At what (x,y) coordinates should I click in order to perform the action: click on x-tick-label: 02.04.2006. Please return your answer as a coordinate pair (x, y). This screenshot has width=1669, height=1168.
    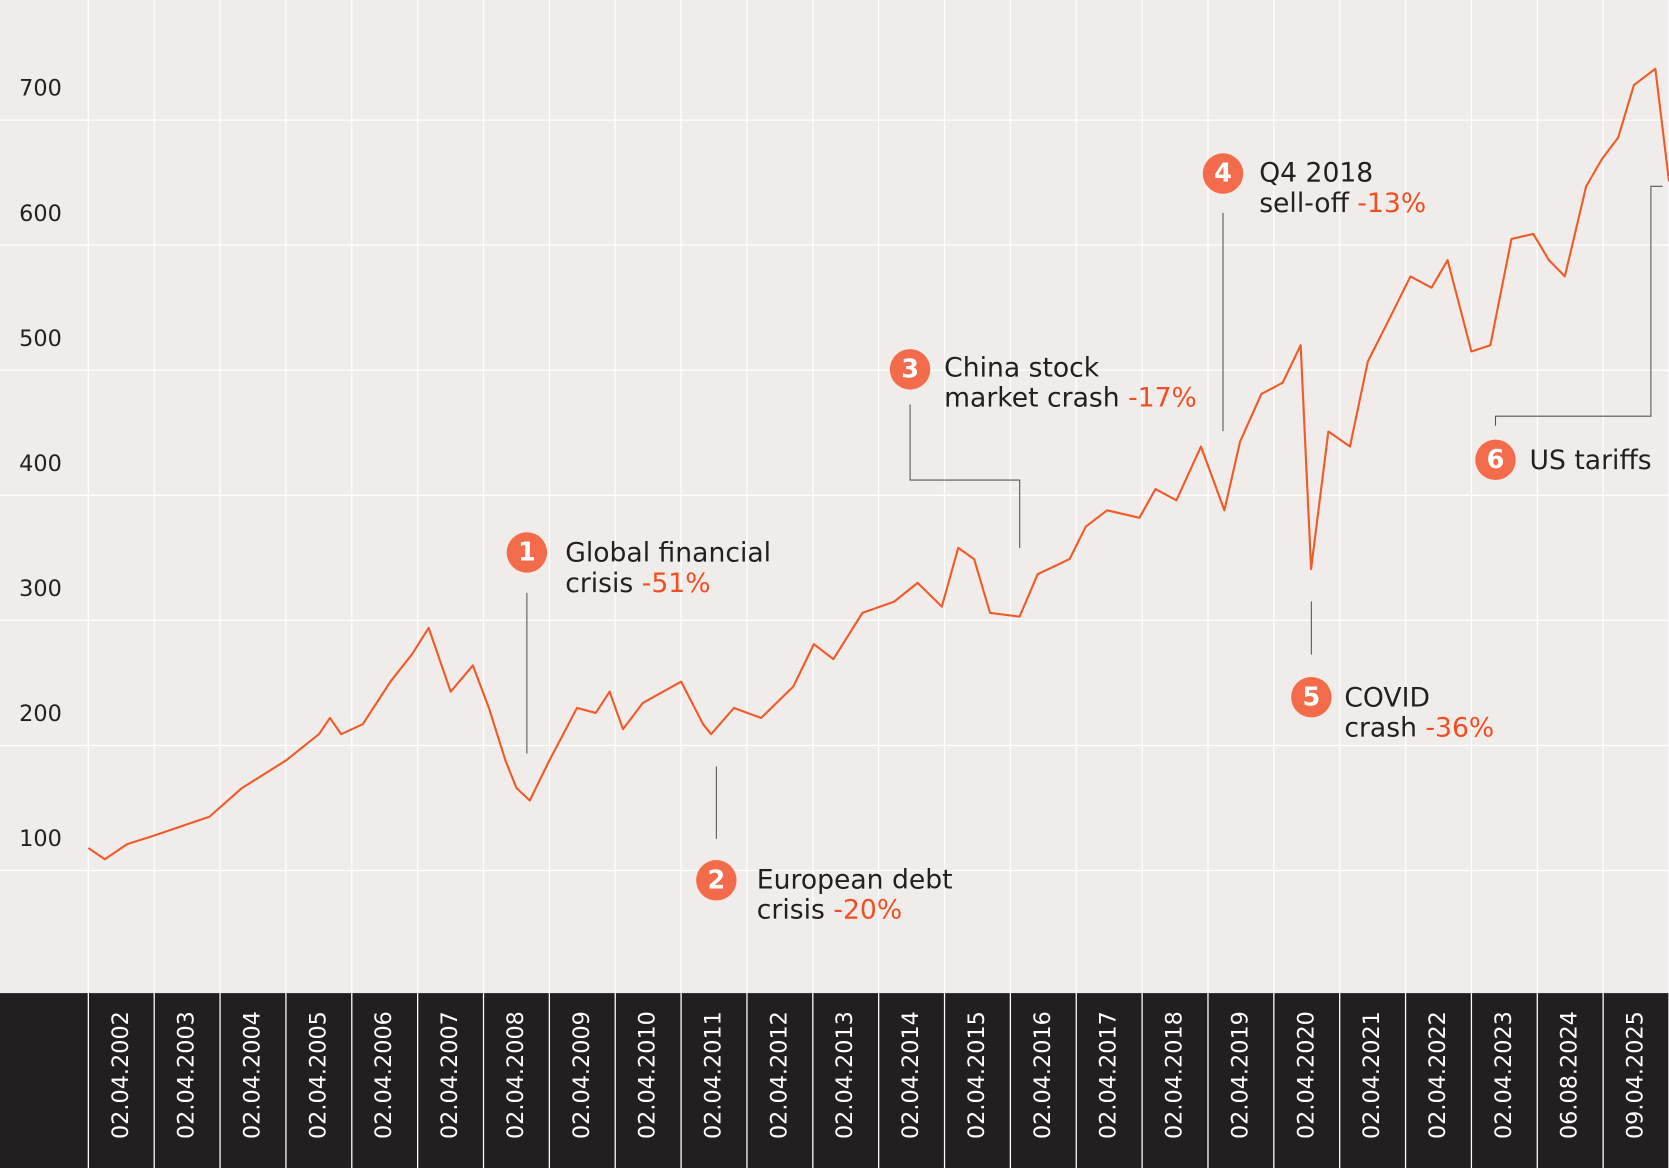
    Looking at the image, I should click on (384, 1075).